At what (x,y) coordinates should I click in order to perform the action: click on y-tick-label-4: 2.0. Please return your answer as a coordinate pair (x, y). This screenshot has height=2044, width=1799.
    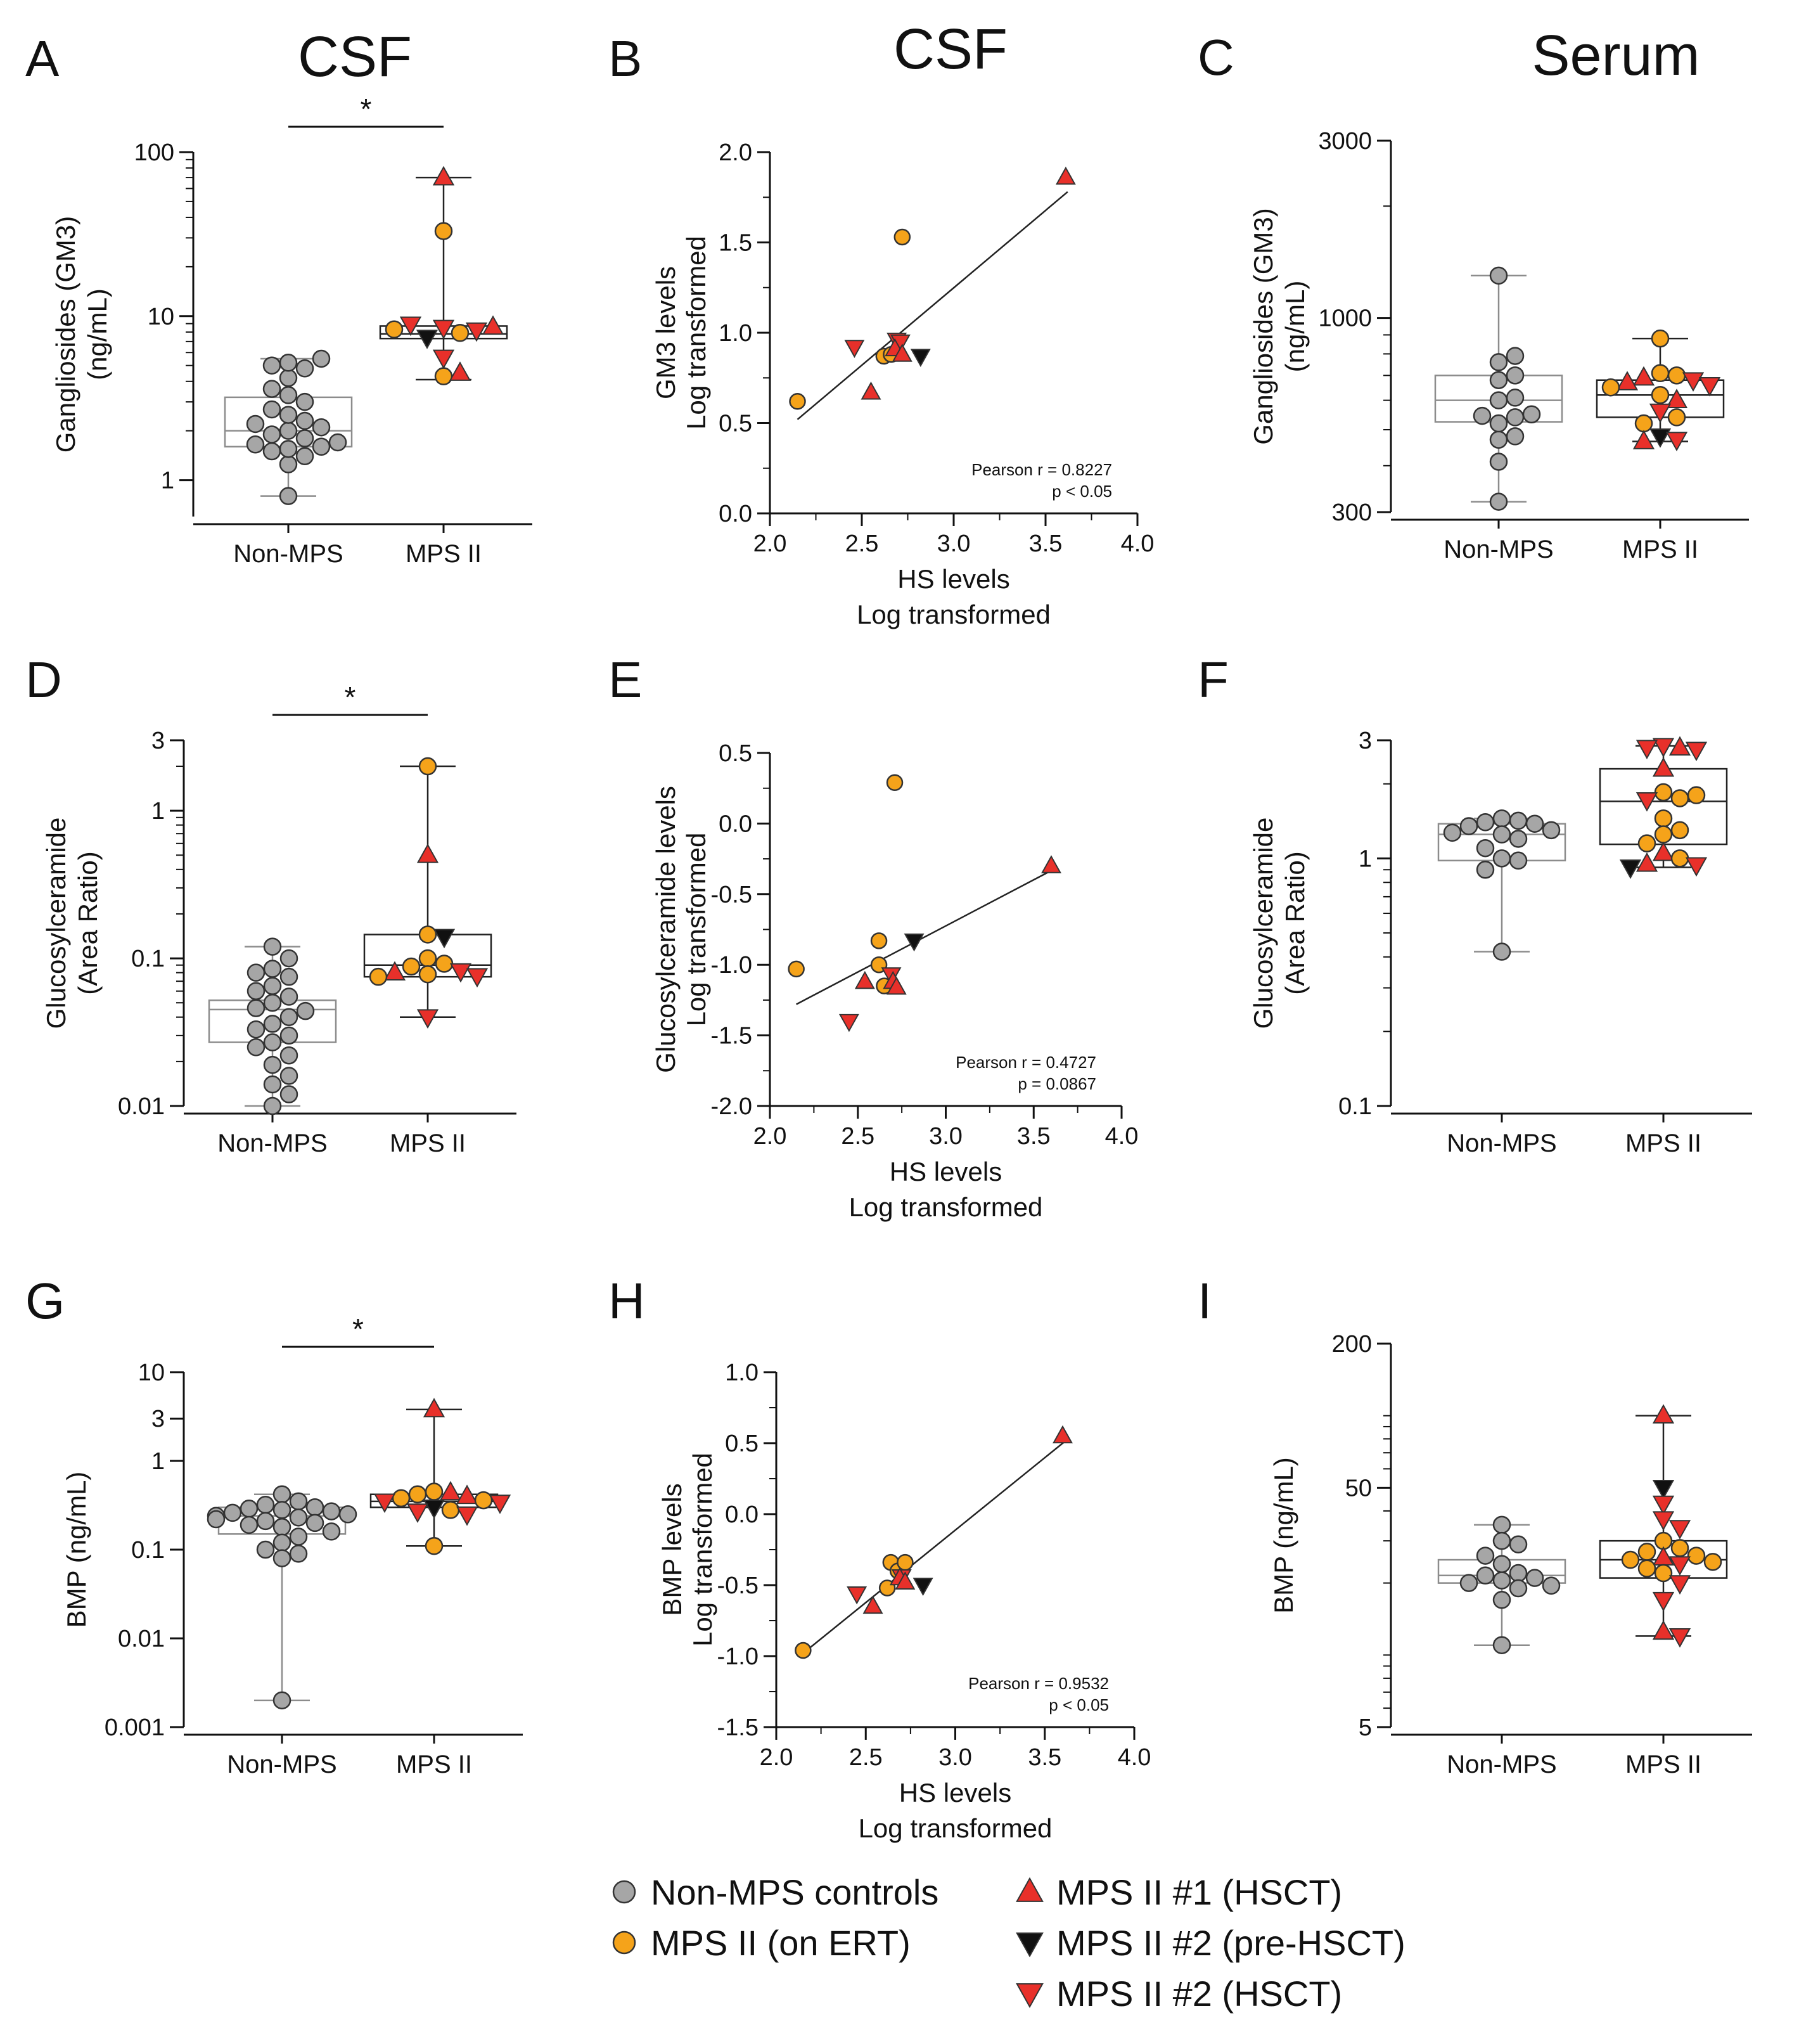
    Looking at the image, I should click on (735, 152).